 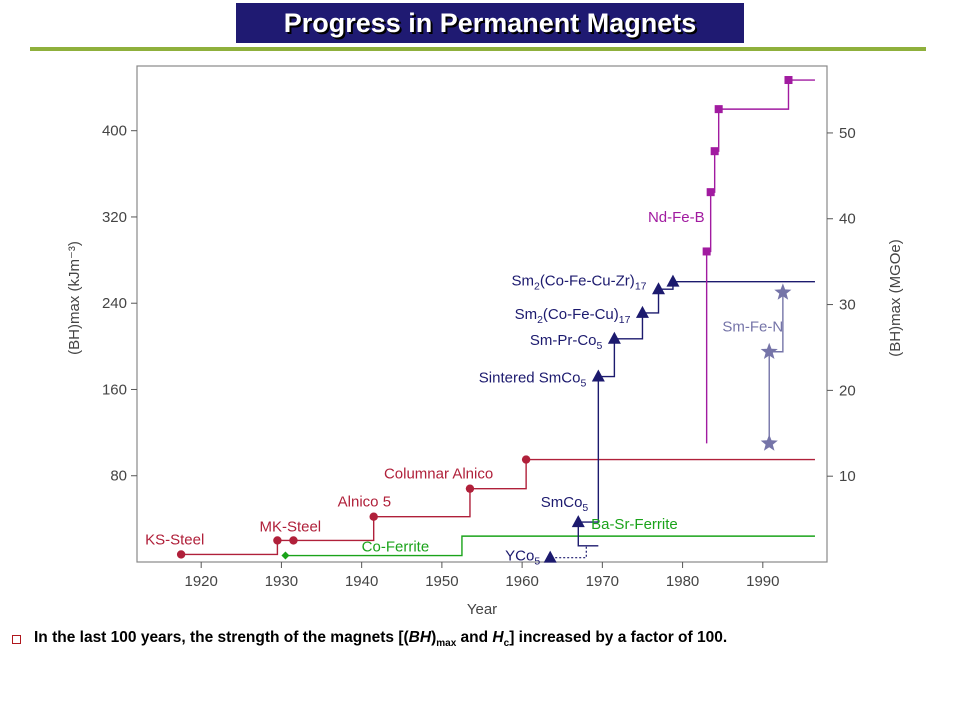 I want to click on y-left-tick-label-320: 320, so click(x=114, y=217).